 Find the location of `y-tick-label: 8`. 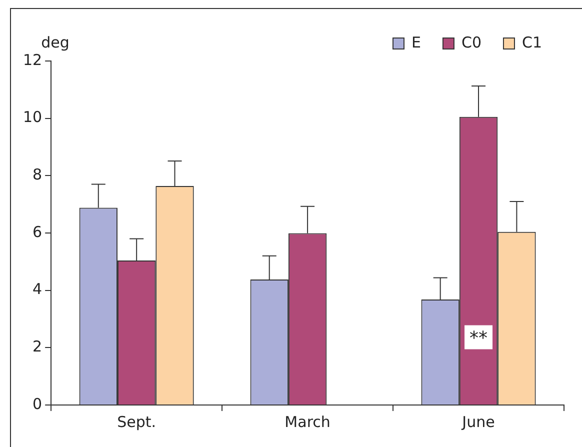

y-tick-label: 8 is located at coordinates (37, 175).